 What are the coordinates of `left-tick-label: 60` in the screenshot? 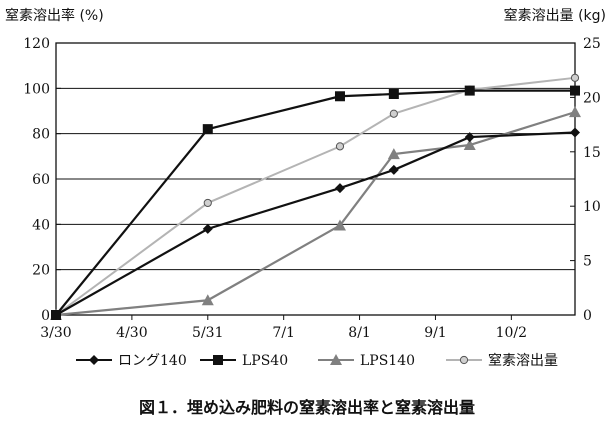 It's located at (41, 180).